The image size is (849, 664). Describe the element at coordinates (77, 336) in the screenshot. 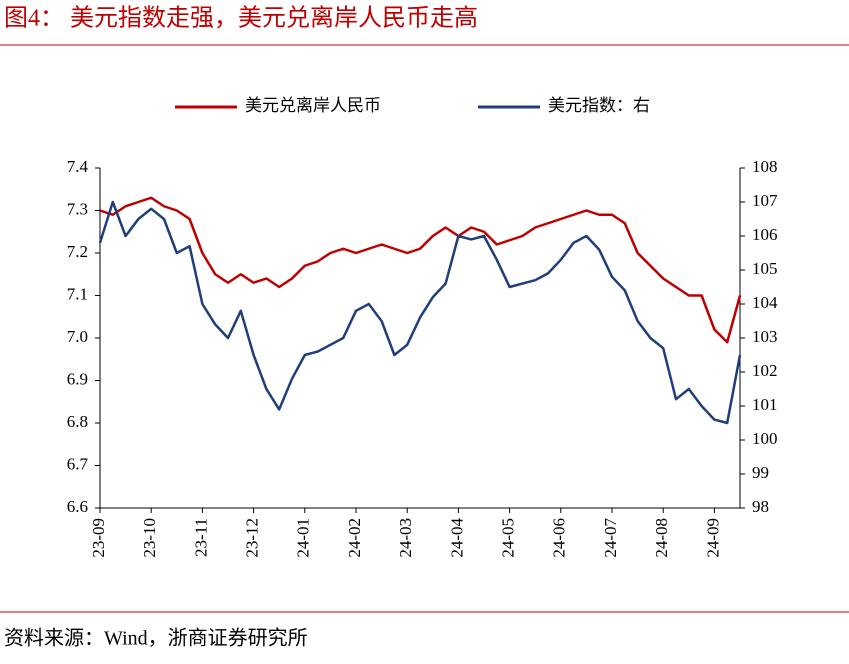

I see `y-tick-label: 7.0` at that location.